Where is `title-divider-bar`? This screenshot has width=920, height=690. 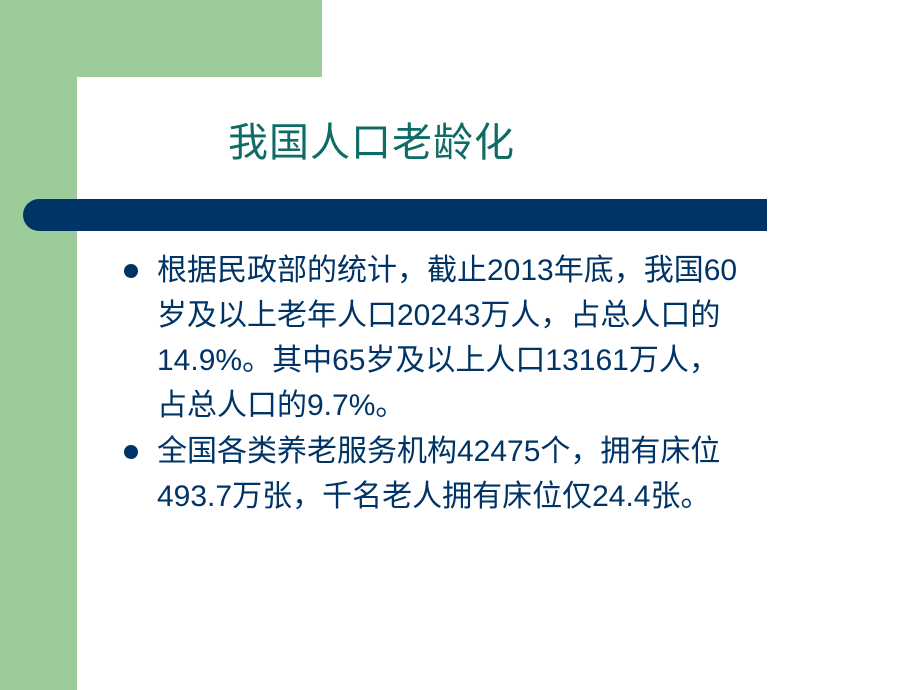 title-divider-bar is located at coordinates (395, 215).